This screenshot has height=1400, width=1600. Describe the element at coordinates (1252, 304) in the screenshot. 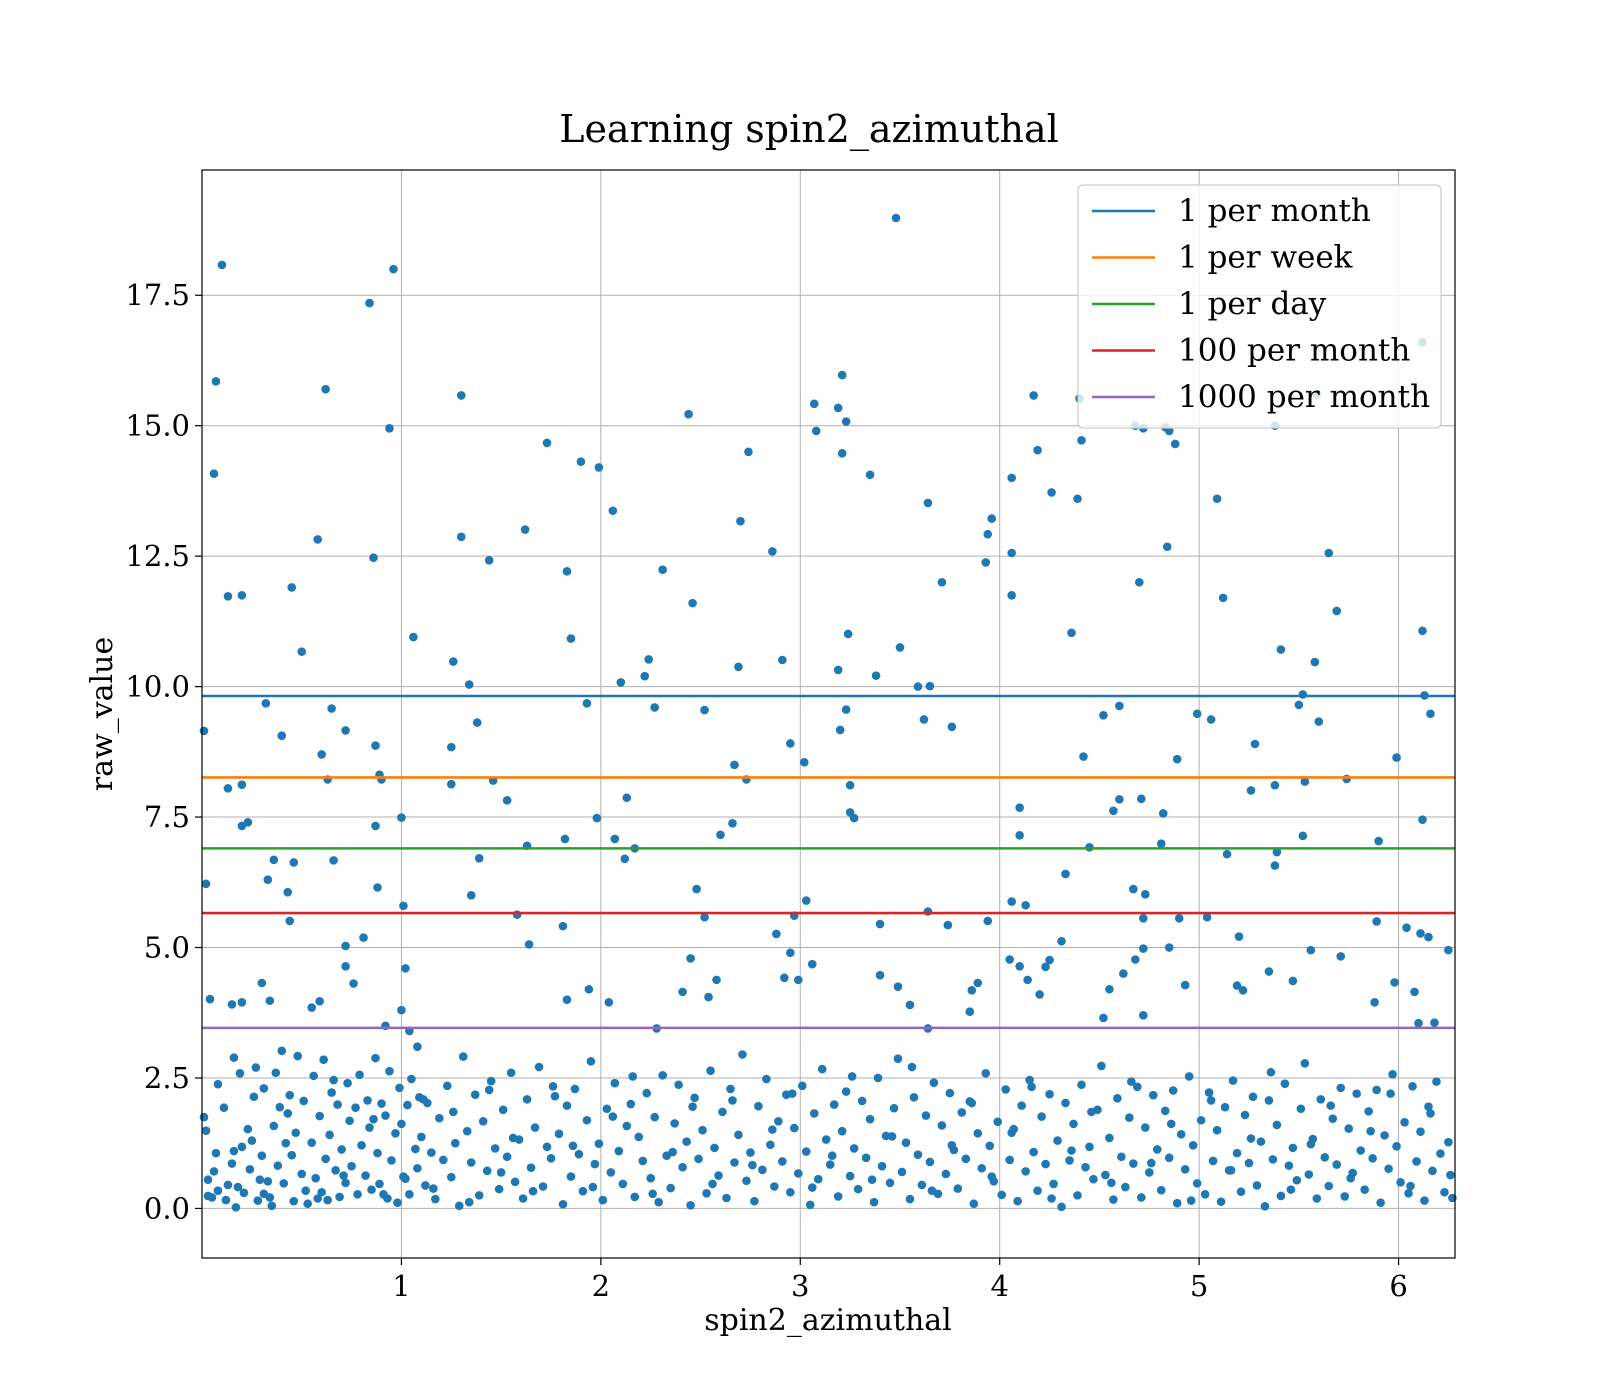

I see `legend-label: 1 per day` at that location.